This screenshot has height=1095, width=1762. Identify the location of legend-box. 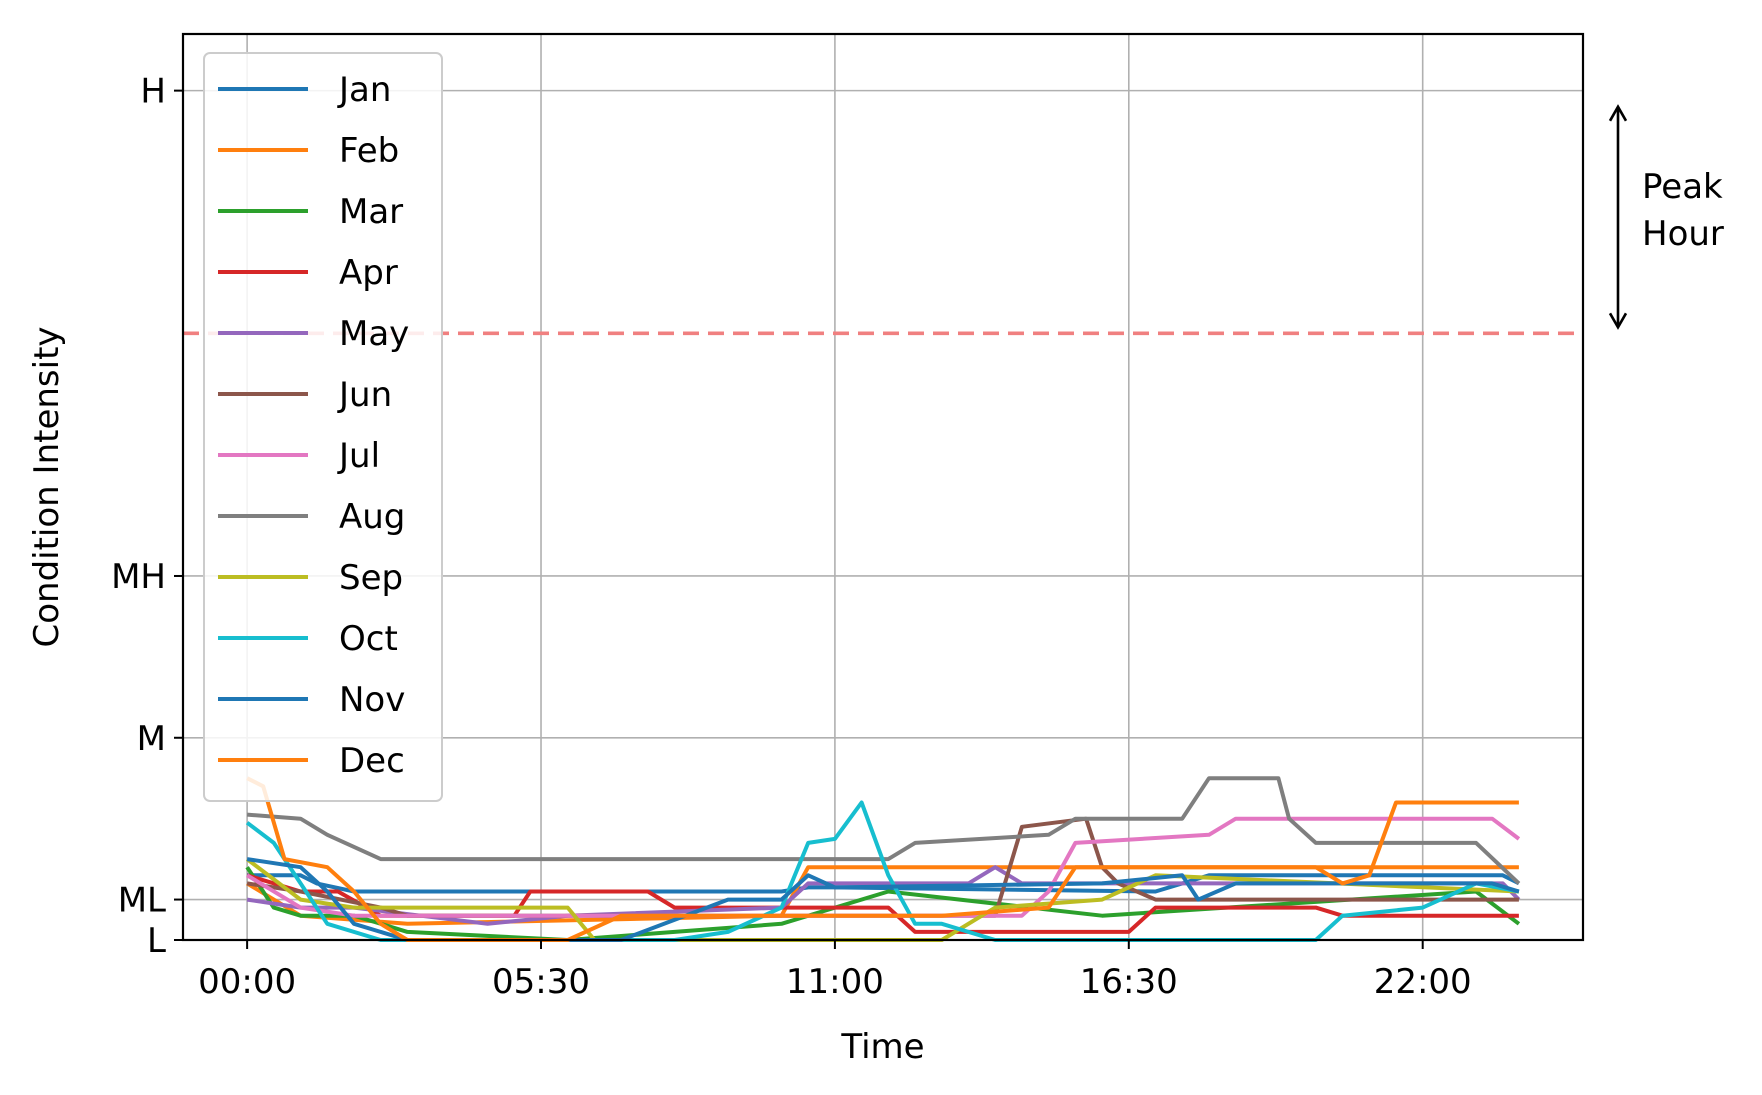
(323, 427).